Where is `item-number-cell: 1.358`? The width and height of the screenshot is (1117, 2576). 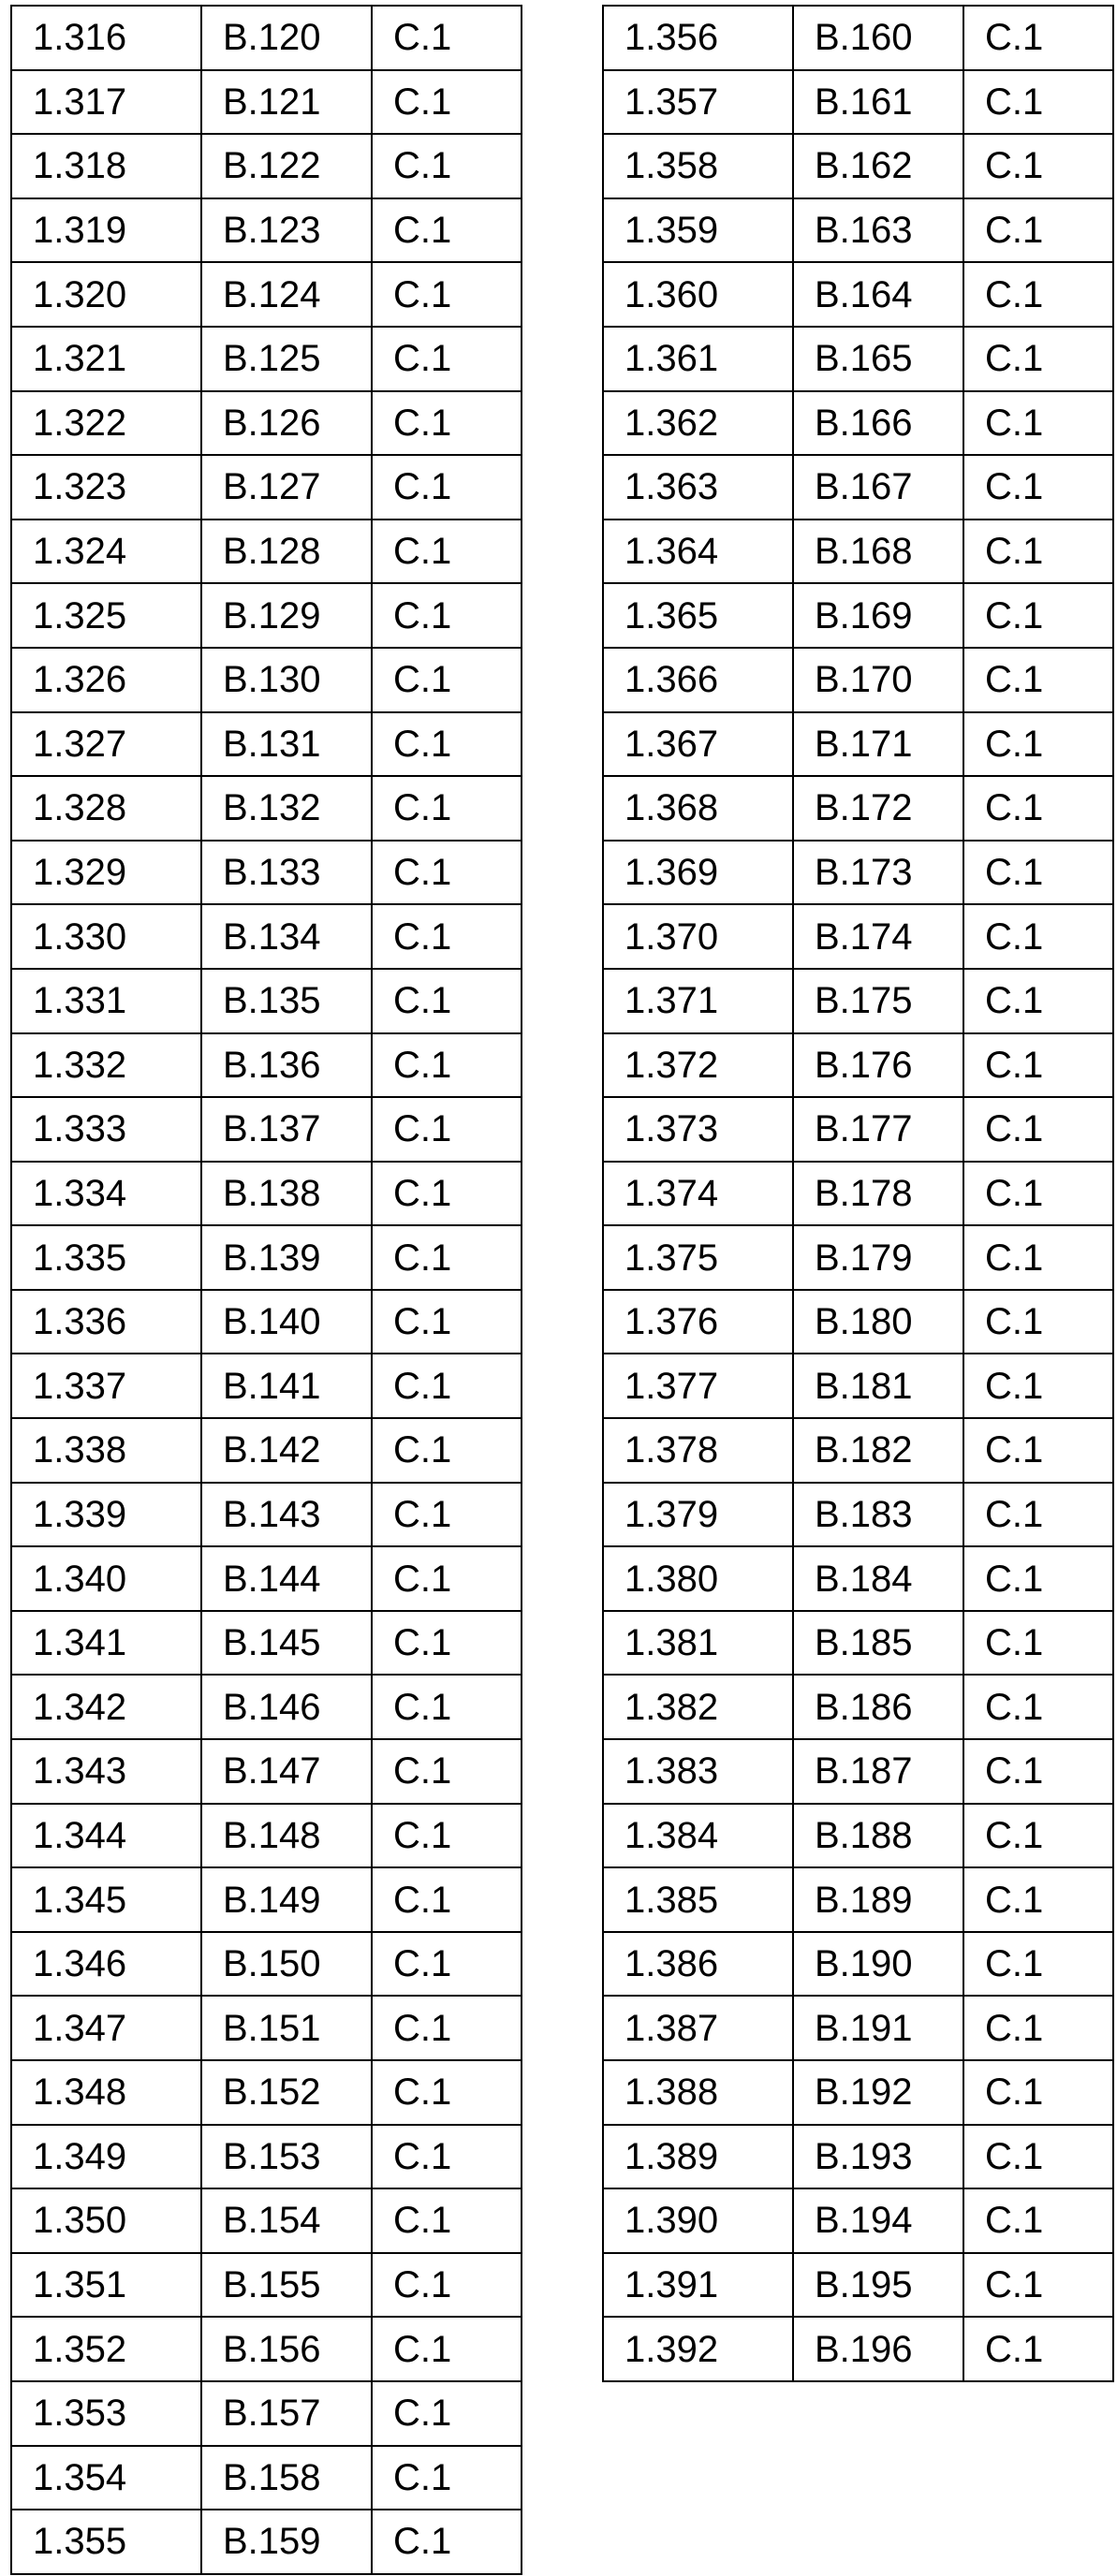
item-number-cell: 1.358 is located at coordinates (698, 166).